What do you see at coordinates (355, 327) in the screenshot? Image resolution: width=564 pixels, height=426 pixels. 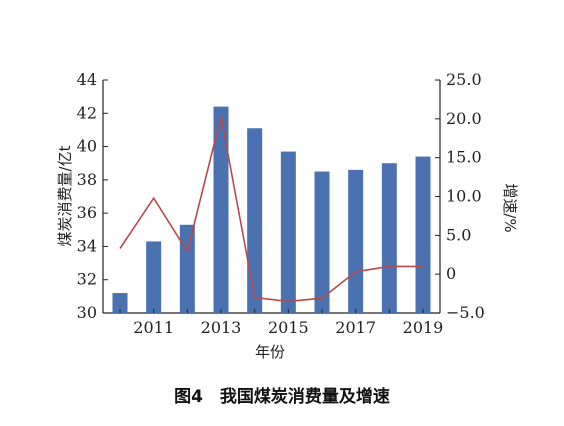 I see `x-tick-label: 2017` at bounding box center [355, 327].